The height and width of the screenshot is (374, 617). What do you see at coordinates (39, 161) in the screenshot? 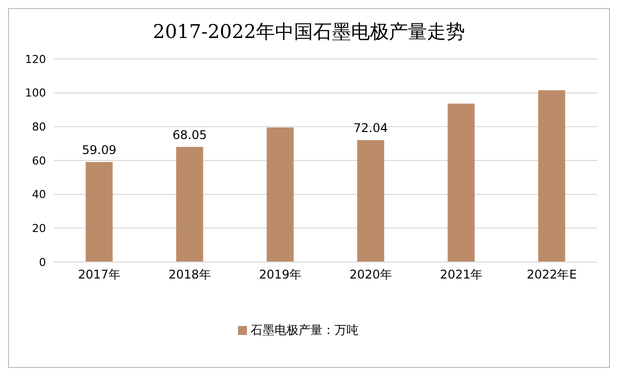
I see `y-tick-label: 60` at bounding box center [39, 161].